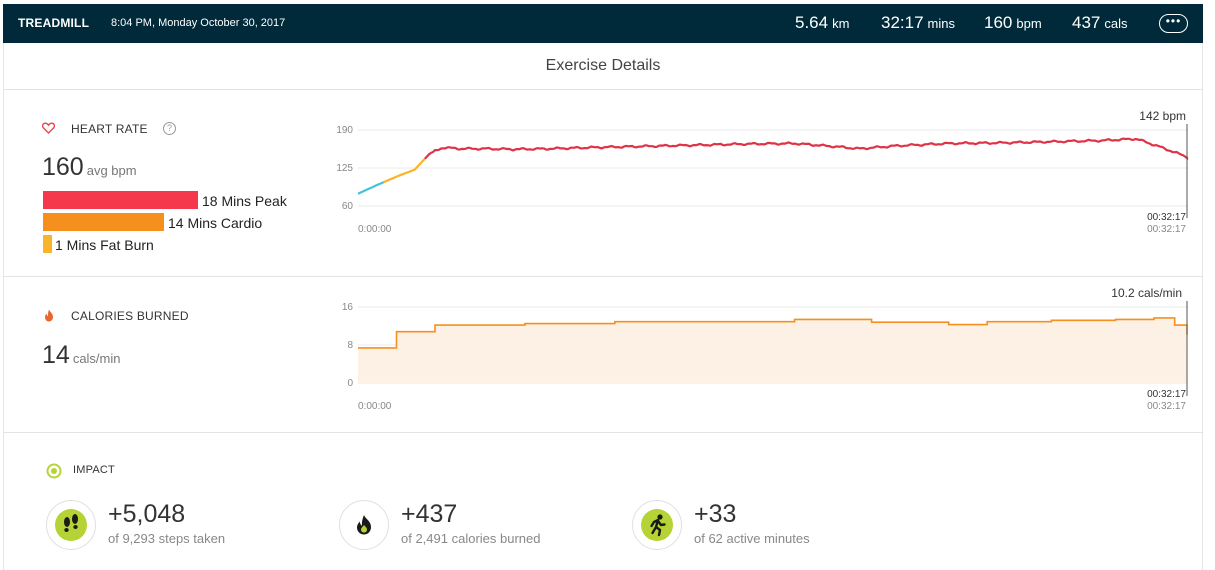  I want to click on heart-rate-value: 160, so click(998, 22).